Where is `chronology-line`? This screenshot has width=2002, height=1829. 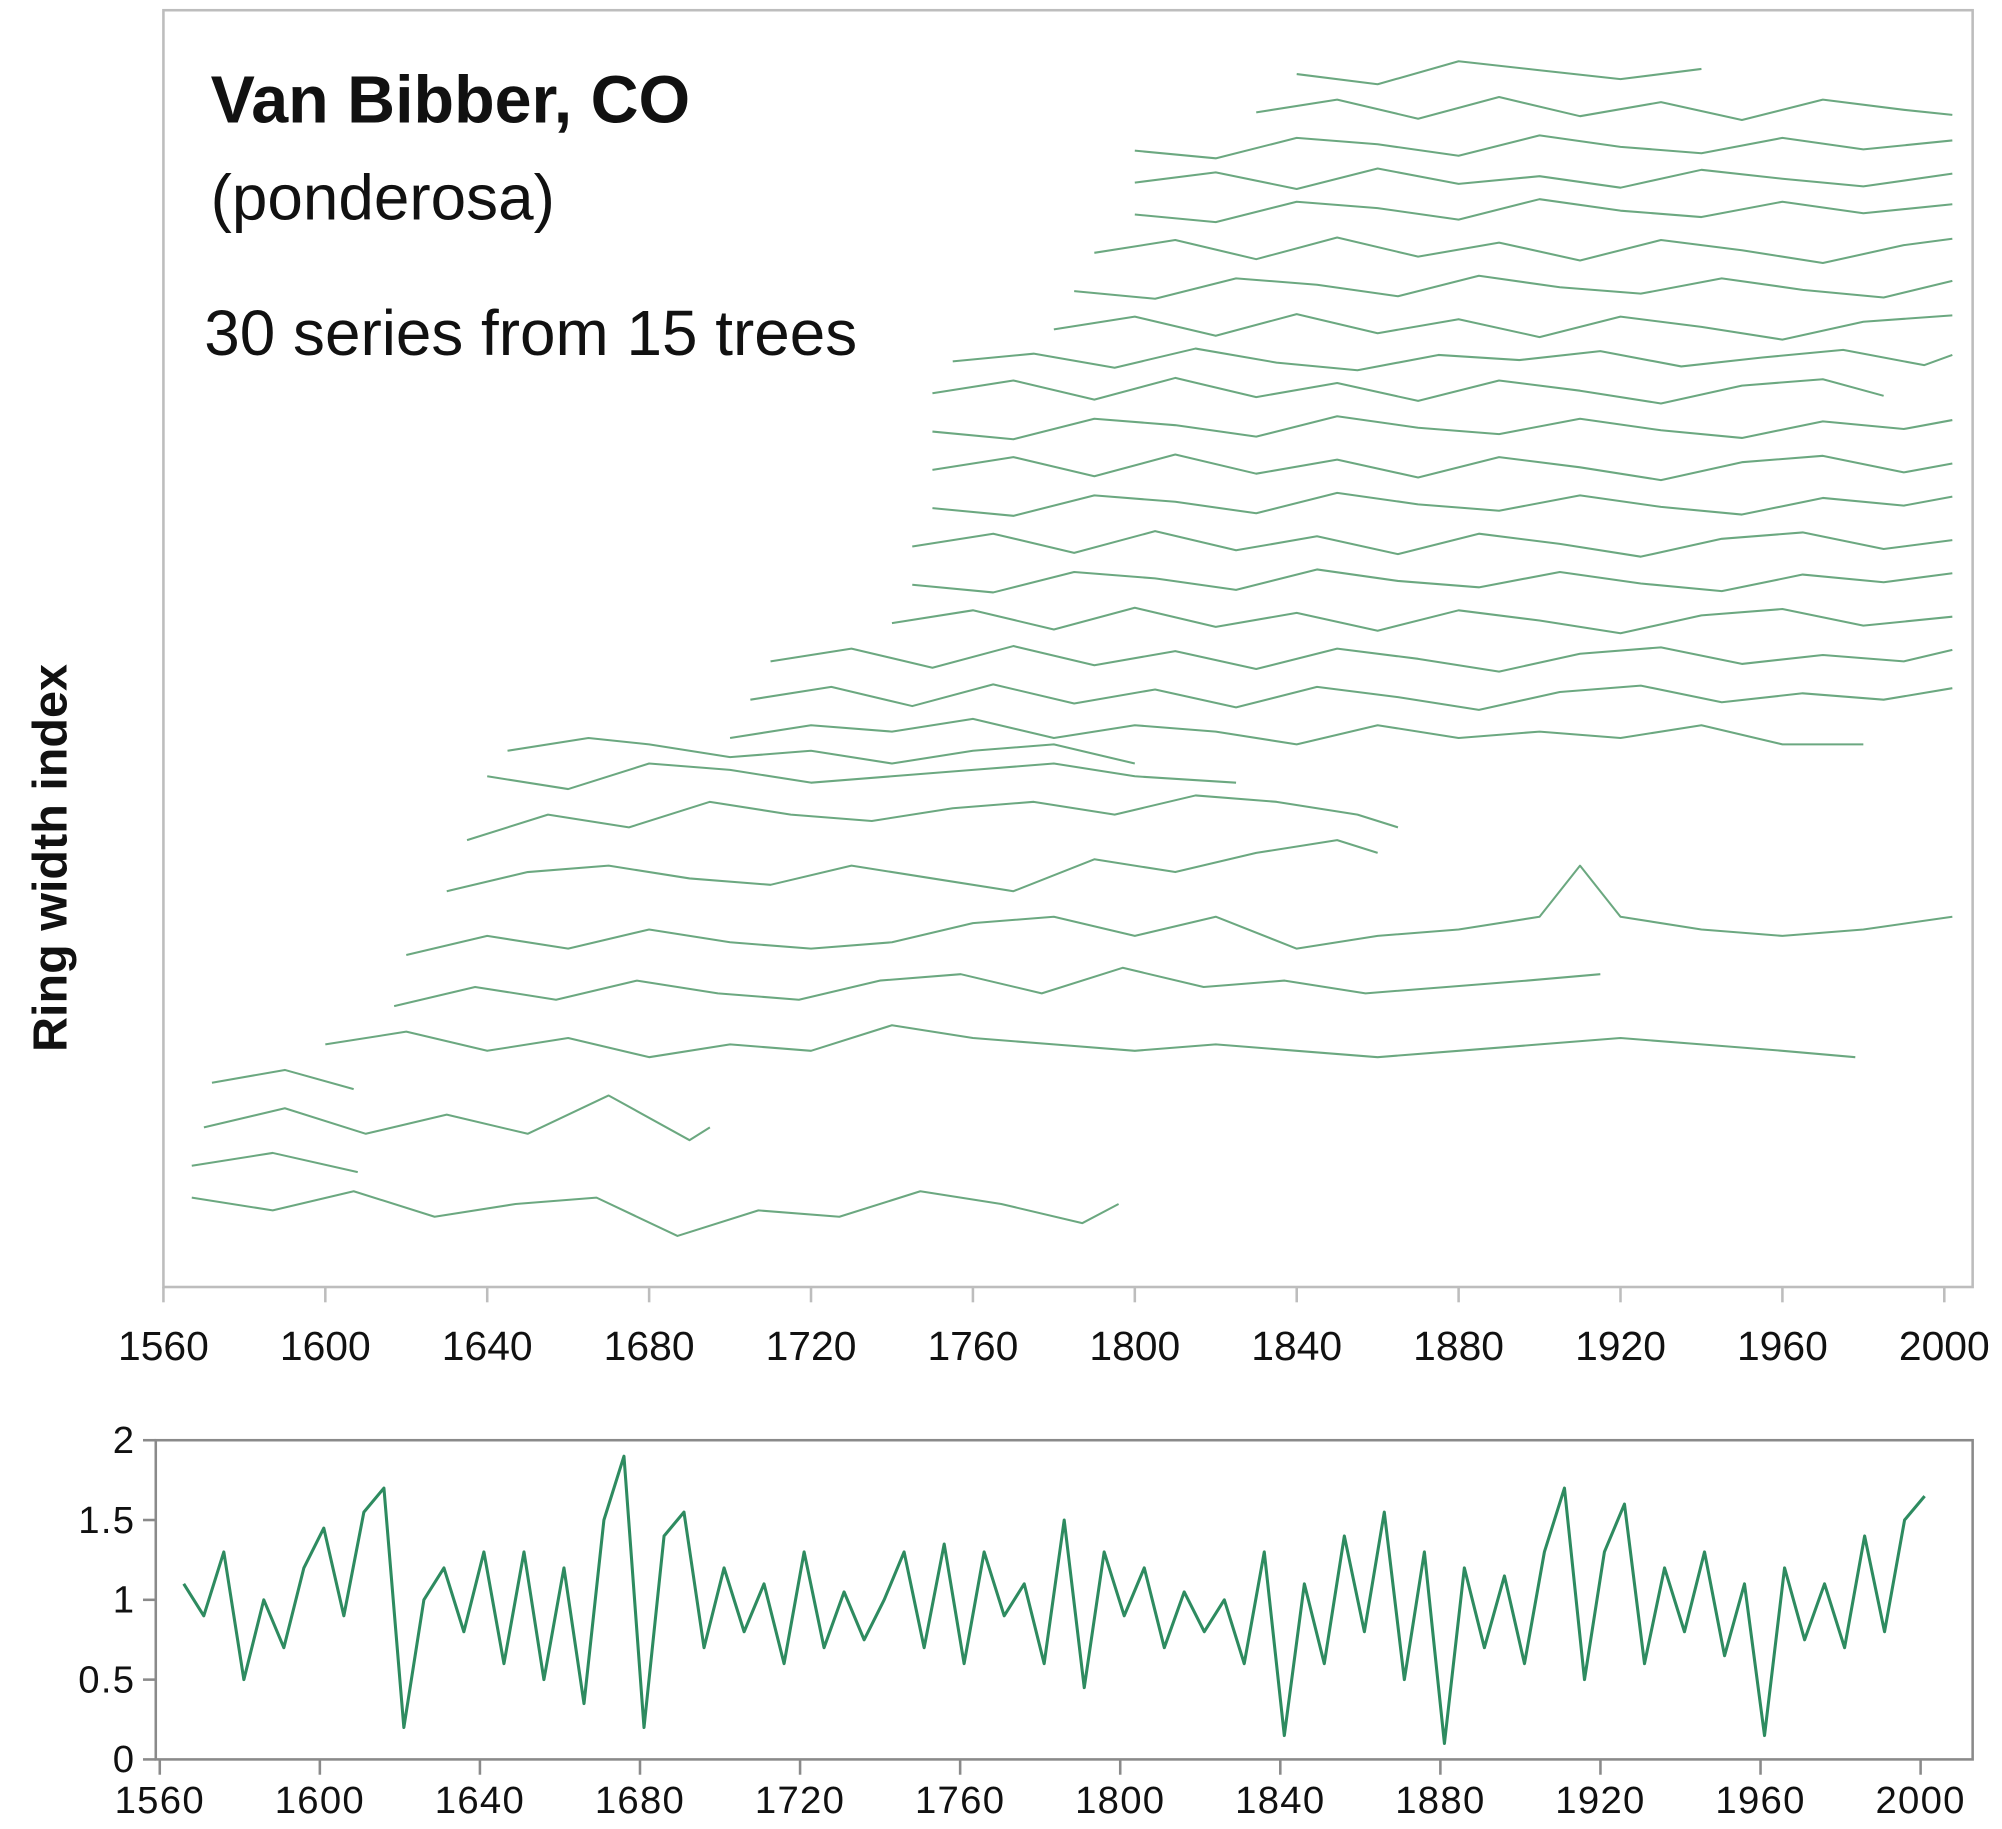
chronology-line is located at coordinates (1054, 1599).